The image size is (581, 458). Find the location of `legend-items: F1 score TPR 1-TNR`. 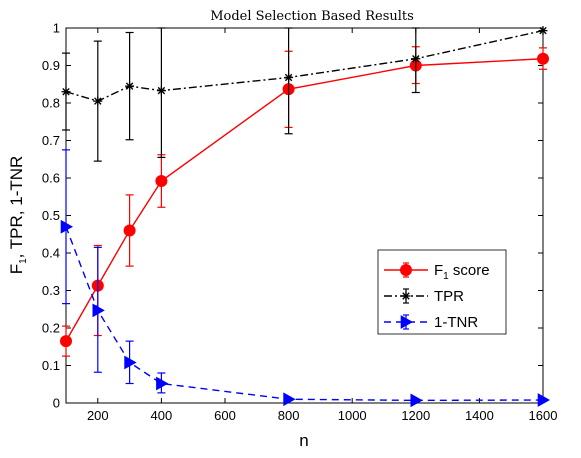

legend-items: F1 score TPR 1-TNR is located at coordinates (437, 296).